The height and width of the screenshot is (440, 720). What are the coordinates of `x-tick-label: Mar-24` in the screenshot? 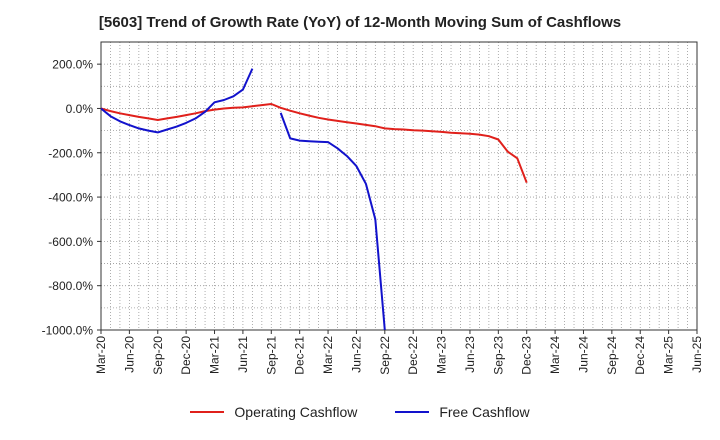 It's located at (555, 355).